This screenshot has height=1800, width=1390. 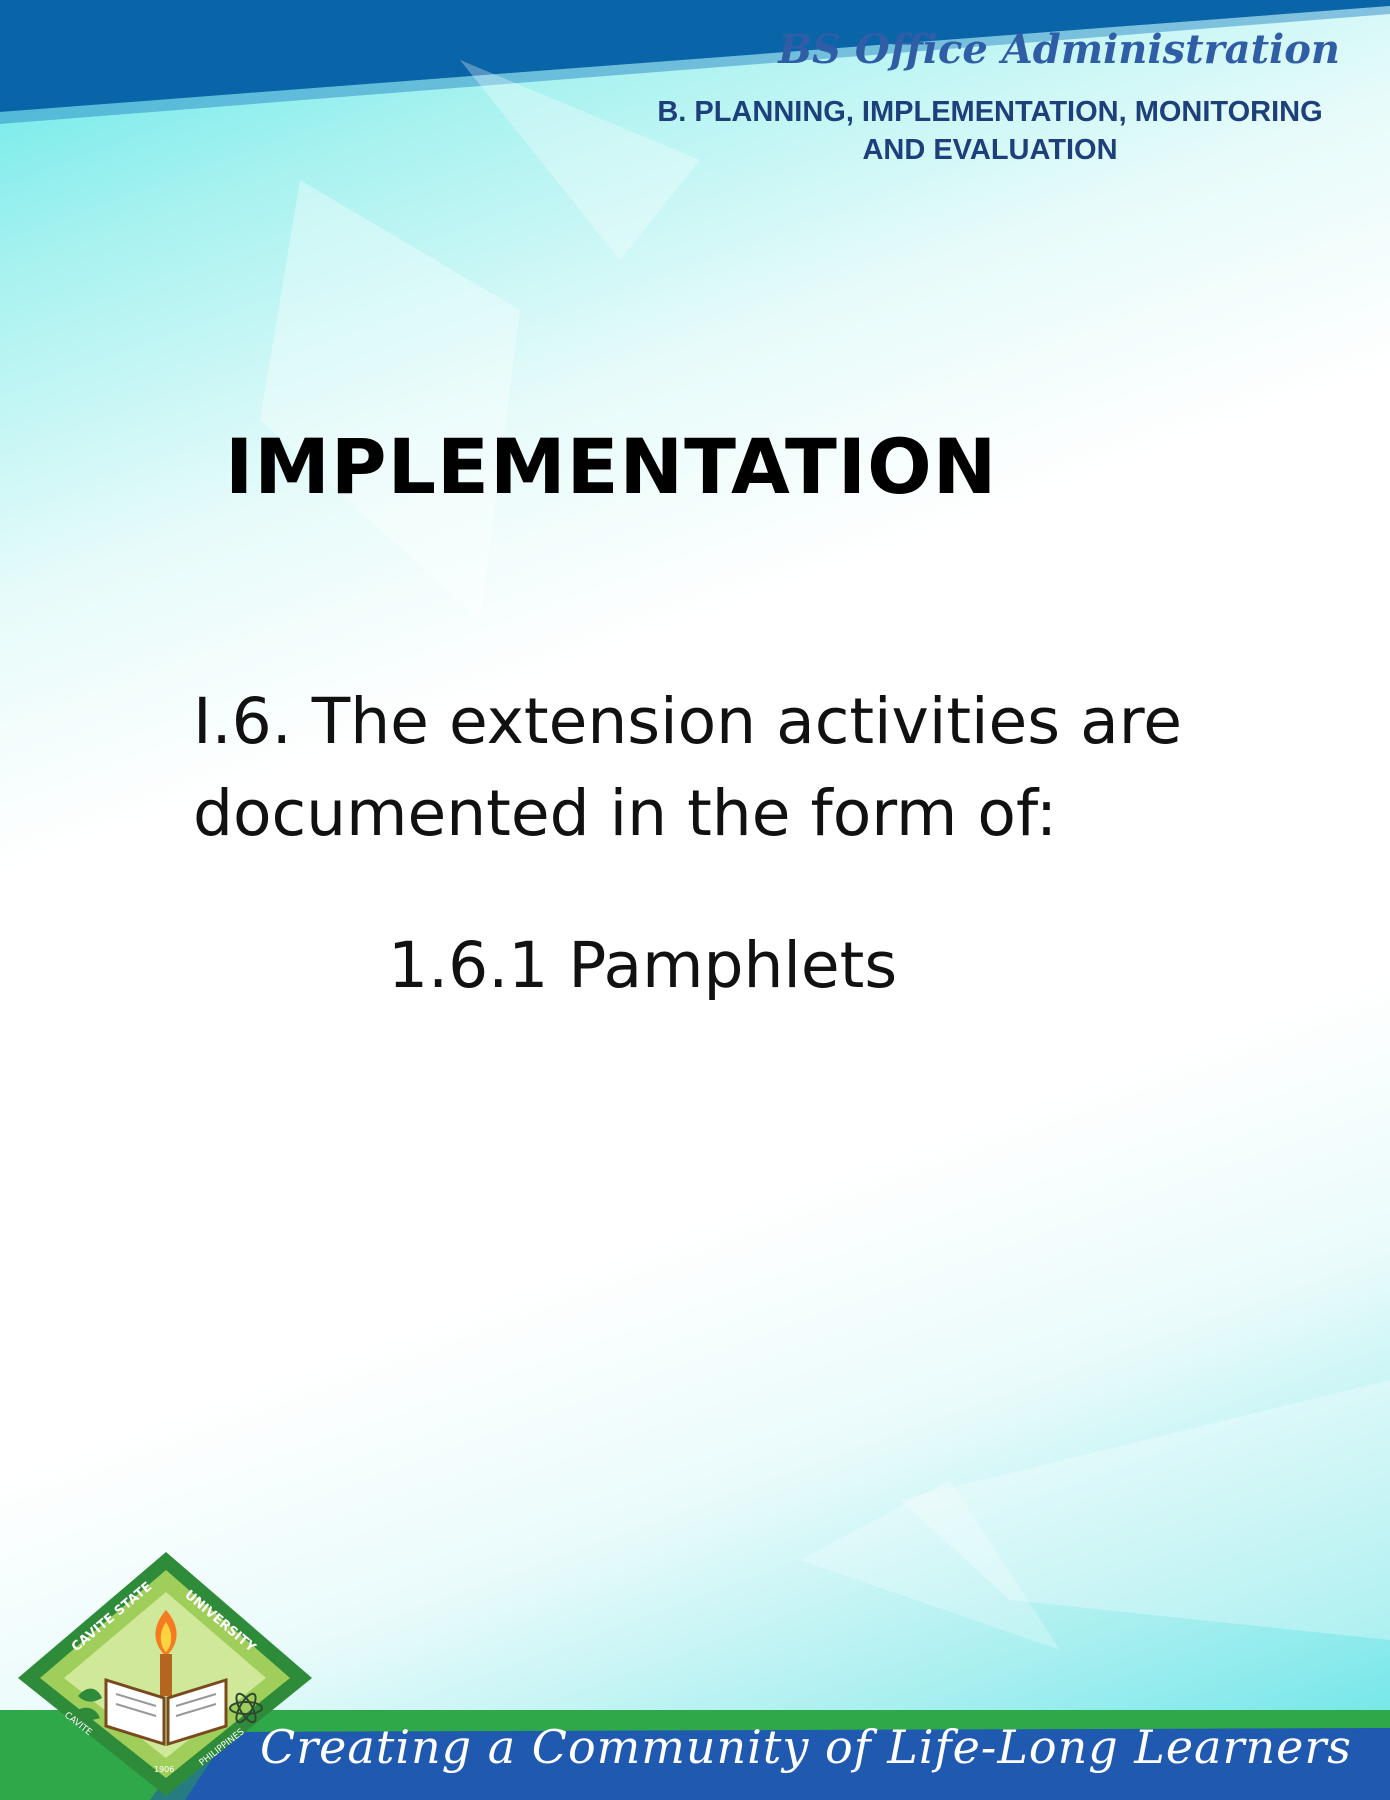 I want to click on program-name: BS Office Administration, so click(x=1059, y=49).